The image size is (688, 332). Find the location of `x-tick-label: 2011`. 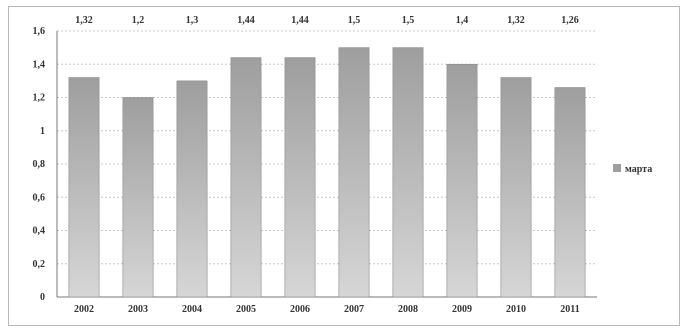

x-tick-label: 2011 is located at coordinates (569, 309).